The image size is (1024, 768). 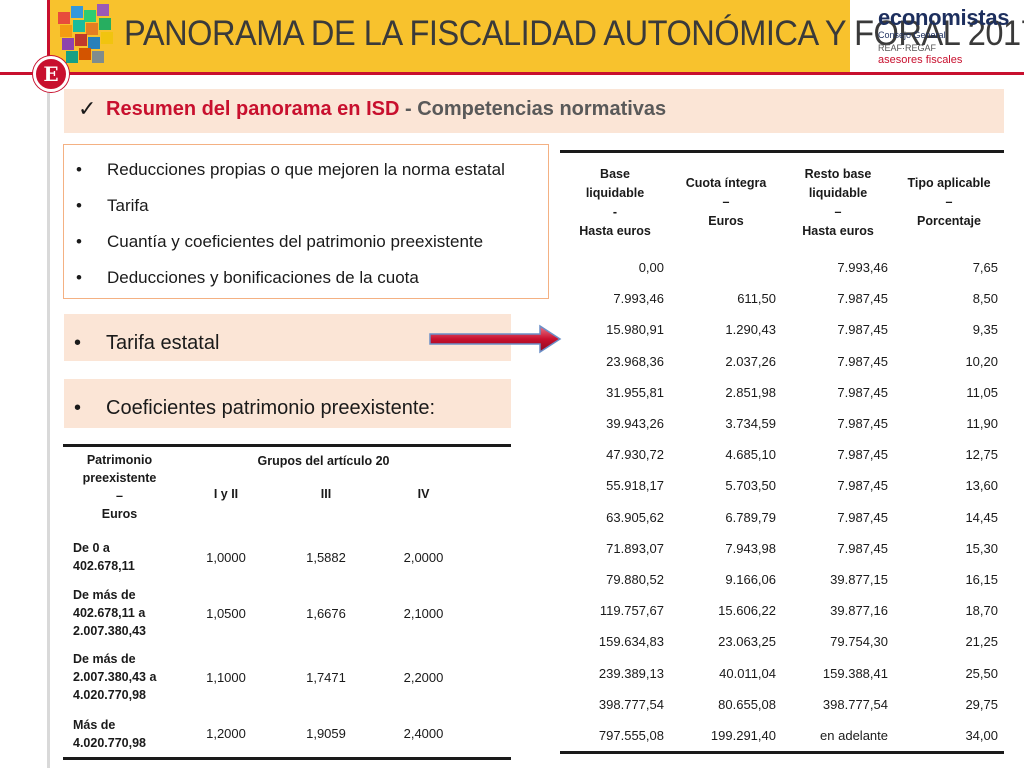 What do you see at coordinates (981, 735) in the screenshot?
I see `table-cell: 34,00` at bounding box center [981, 735].